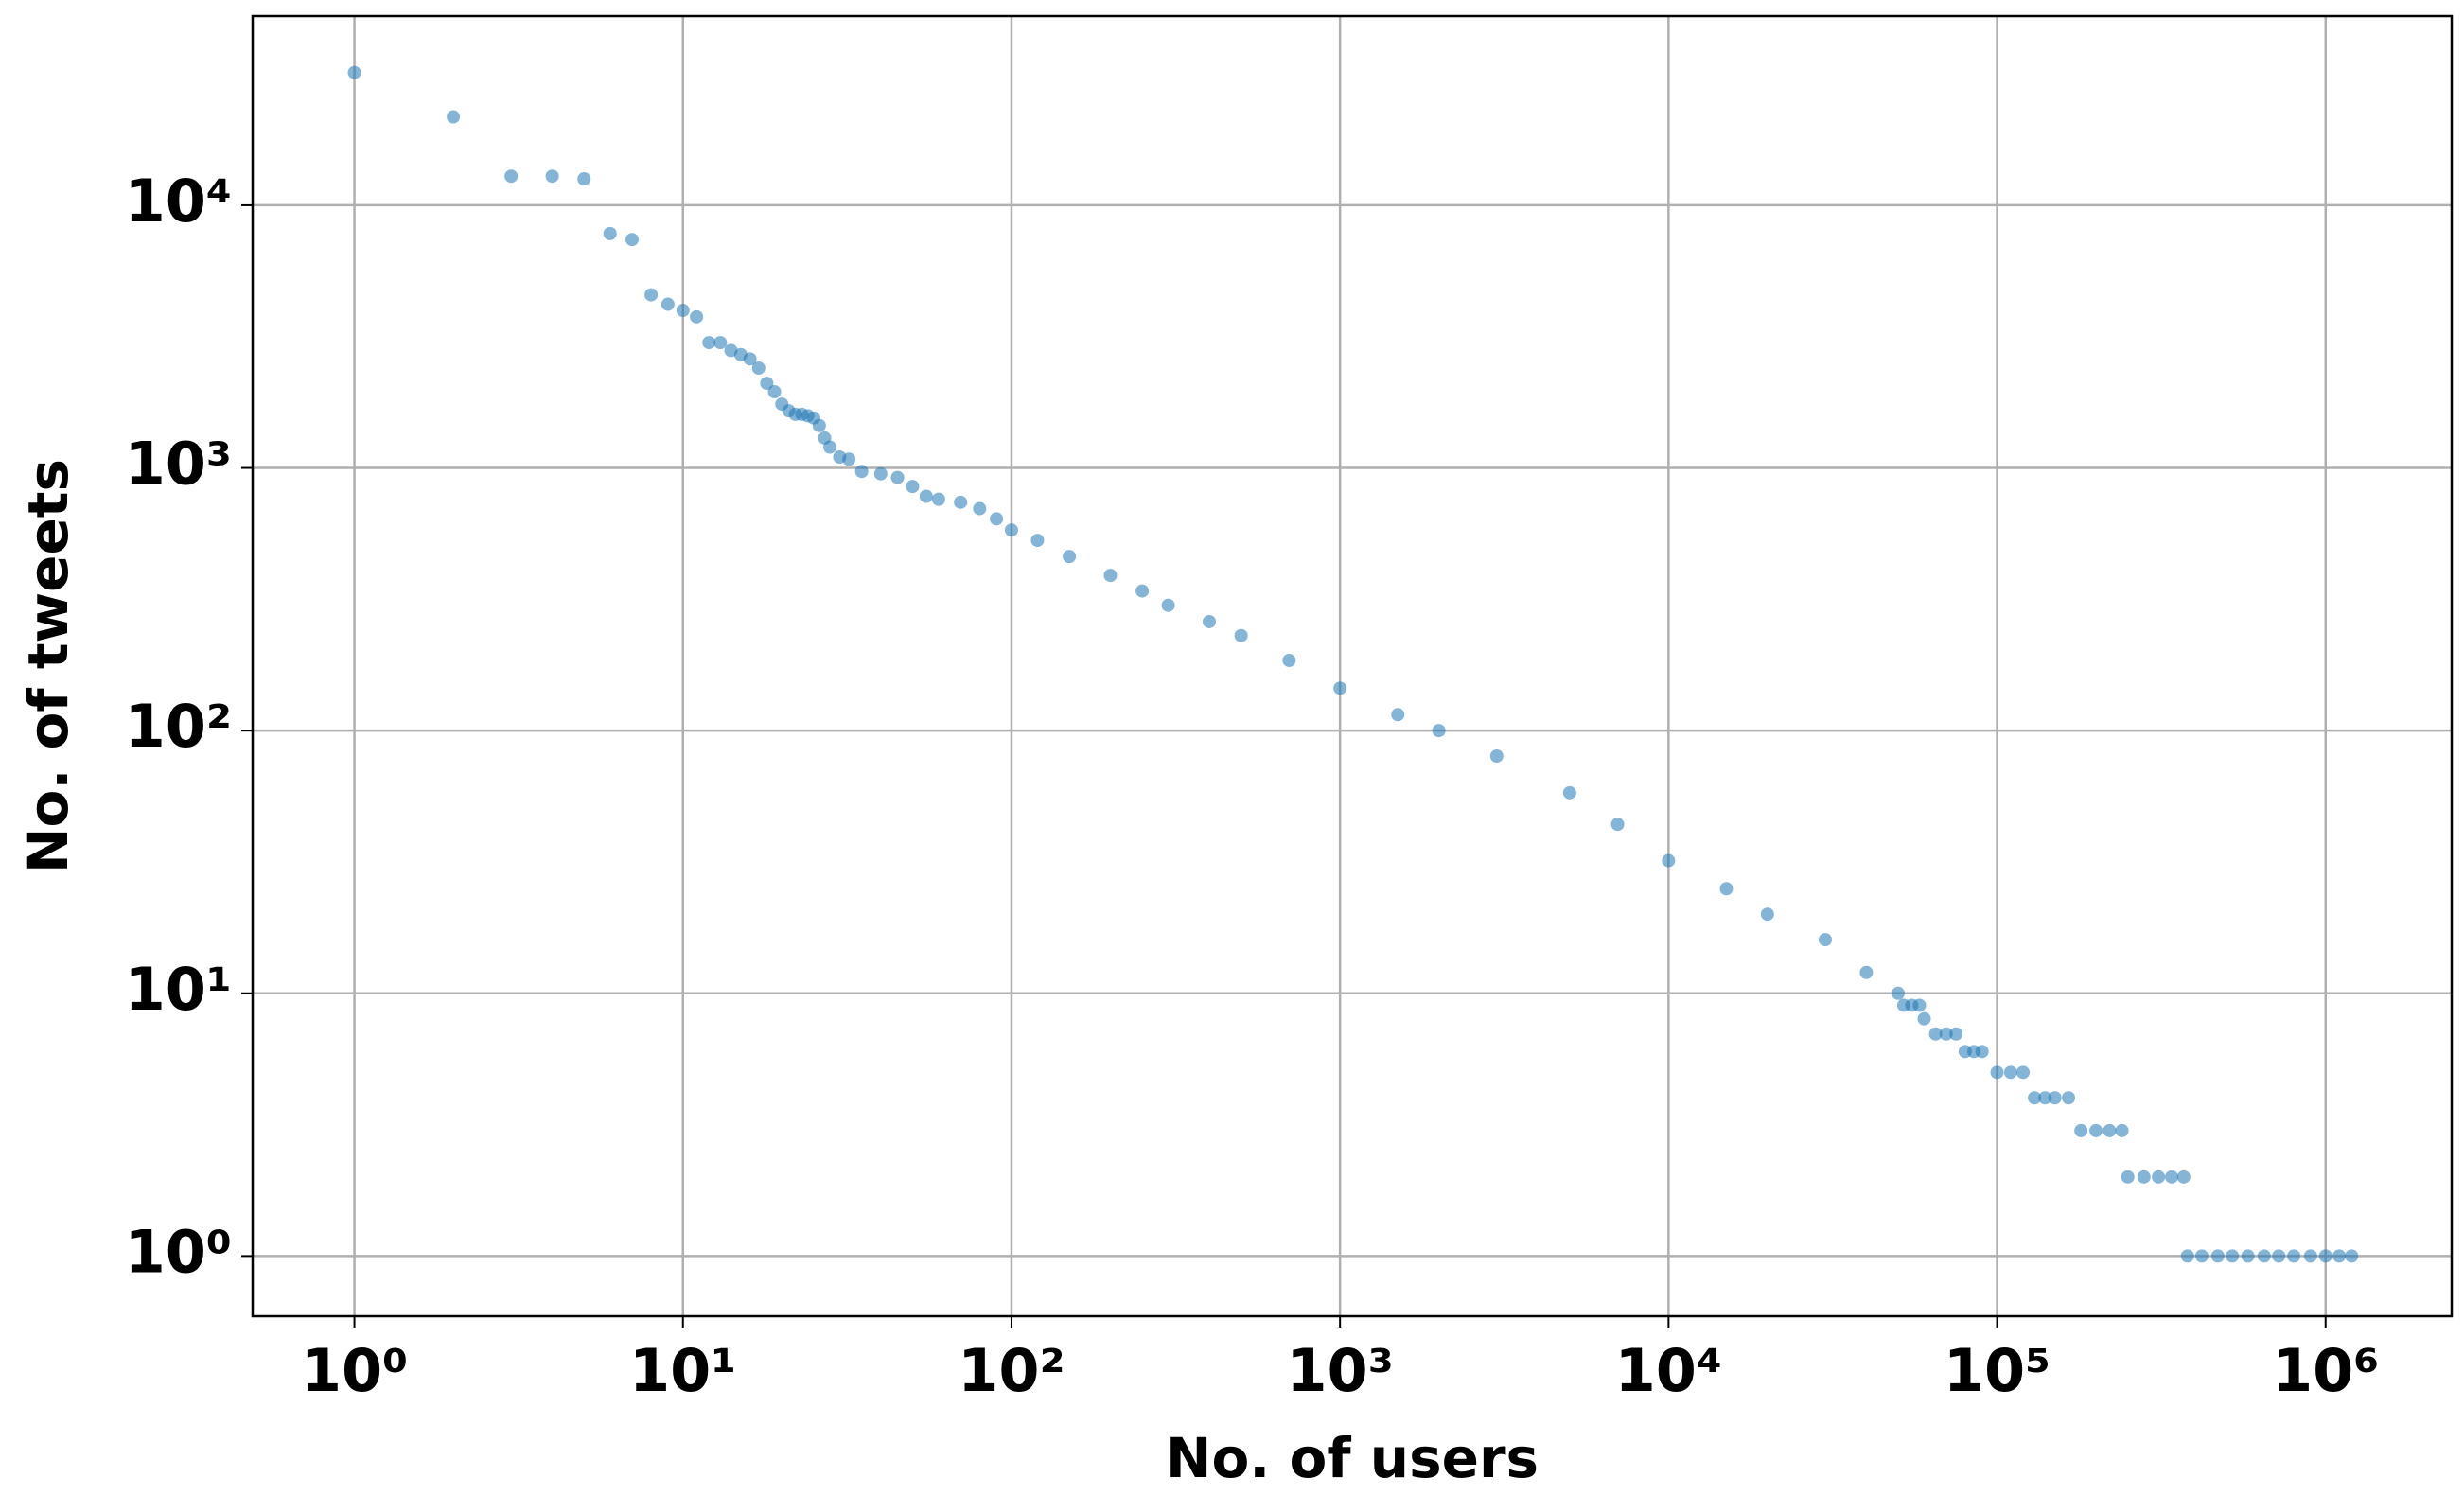  I want to click on x-tick-label: 10⁴, so click(1669, 1370).